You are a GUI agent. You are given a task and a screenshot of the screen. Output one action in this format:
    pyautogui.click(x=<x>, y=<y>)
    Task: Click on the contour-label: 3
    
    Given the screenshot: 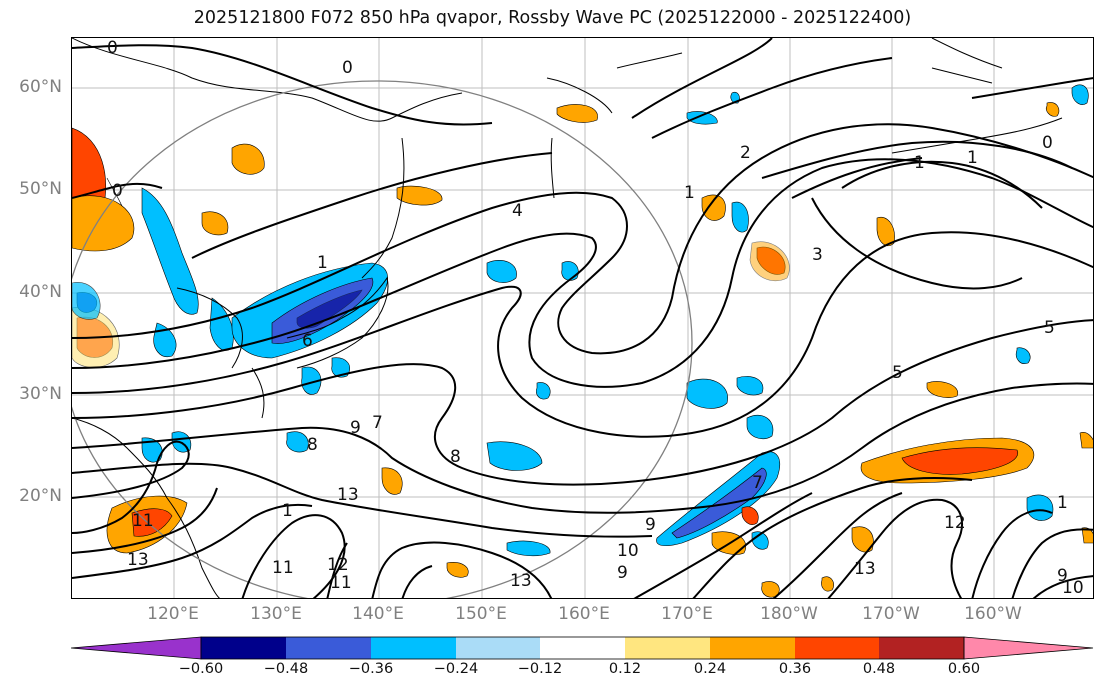 What is the action you would take?
    pyautogui.click(x=817, y=255)
    